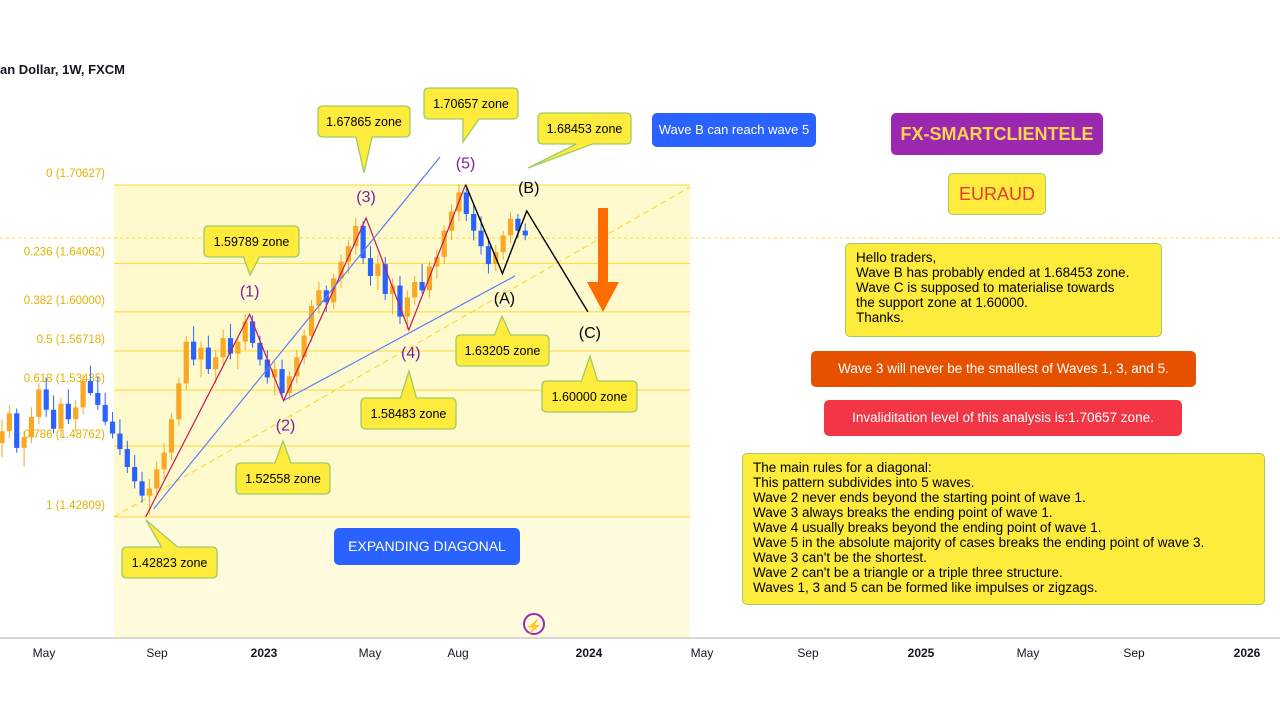 The image size is (1280, 720). What do you see at coordinates (589, 383) in the screenshot?
I see `callout-waveC-shape` at bounding box center [589, 383].